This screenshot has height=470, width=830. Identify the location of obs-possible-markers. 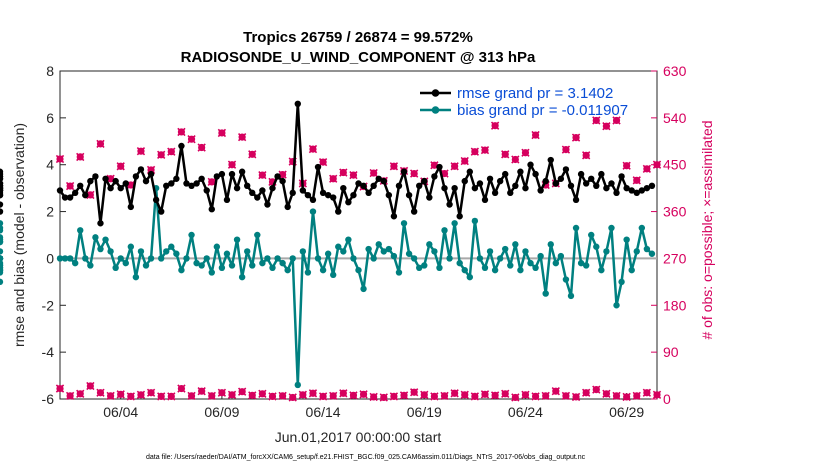
(358, 158).